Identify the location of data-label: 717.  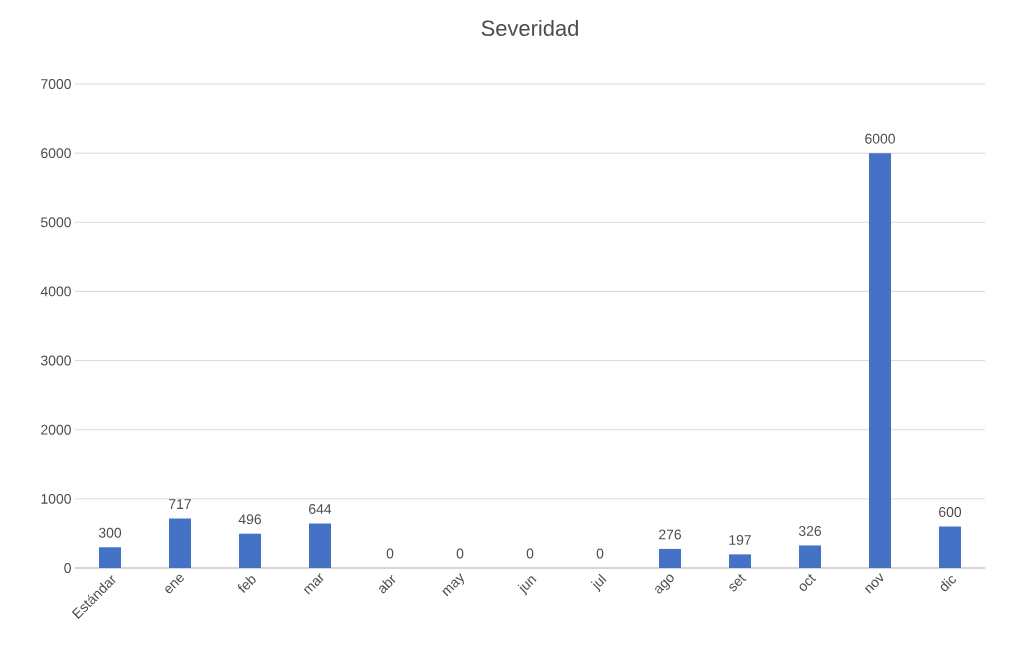
(180, 504).